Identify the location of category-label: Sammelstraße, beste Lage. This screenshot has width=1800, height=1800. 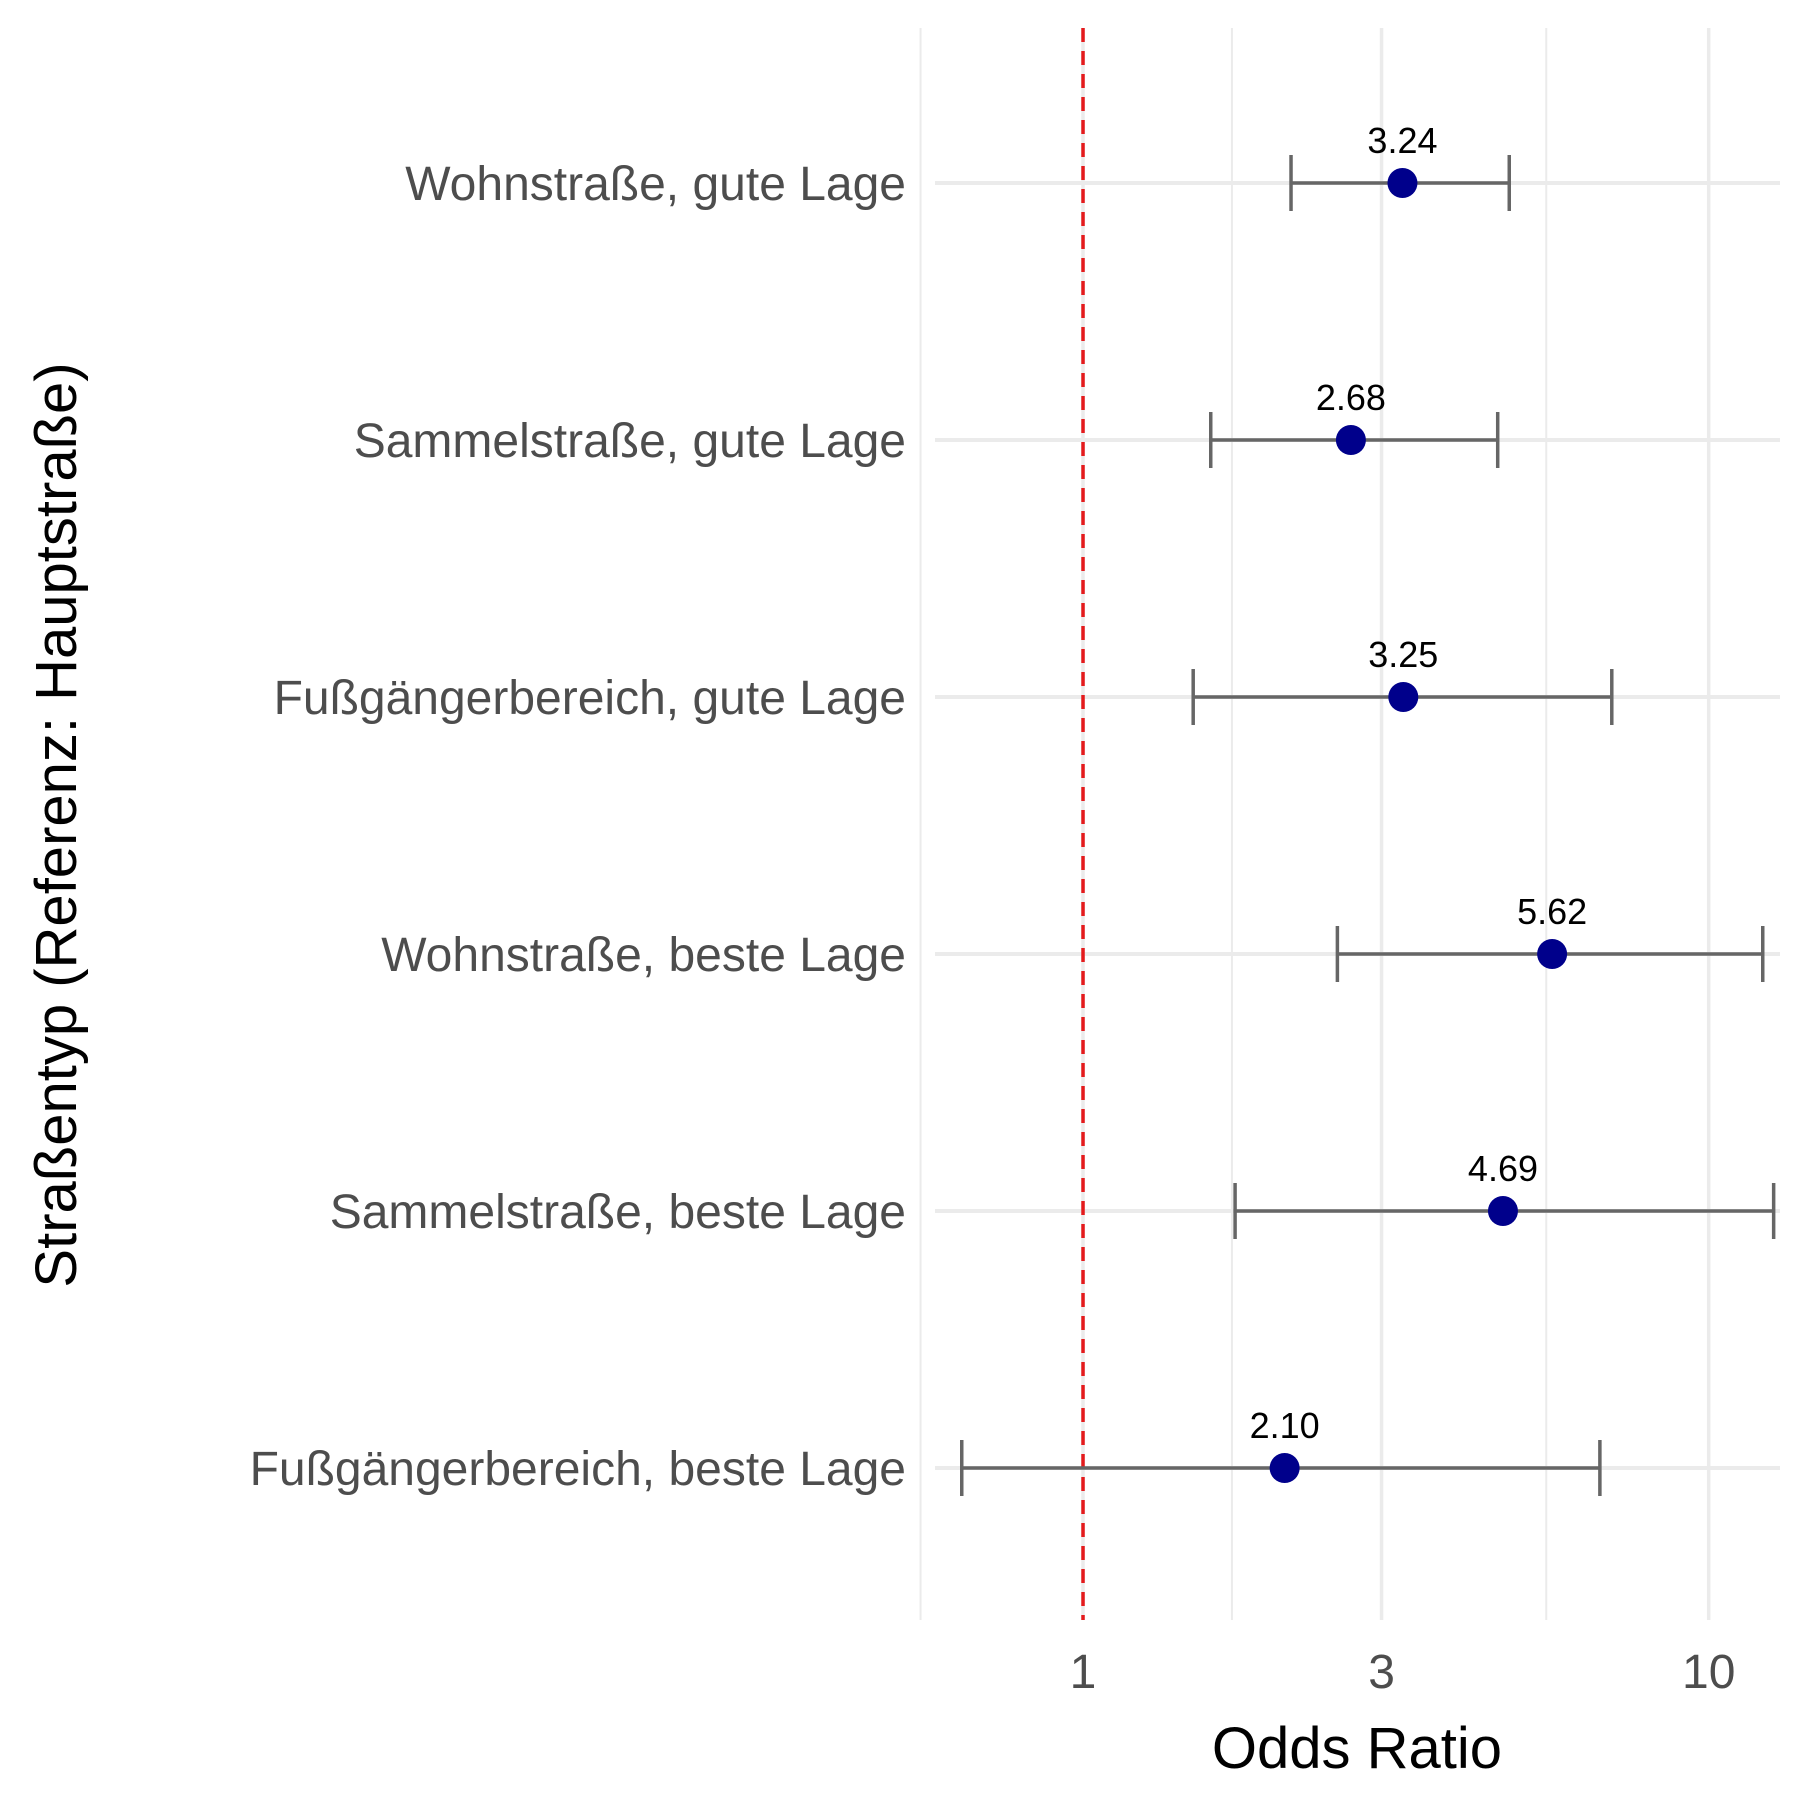
(618, 1212).